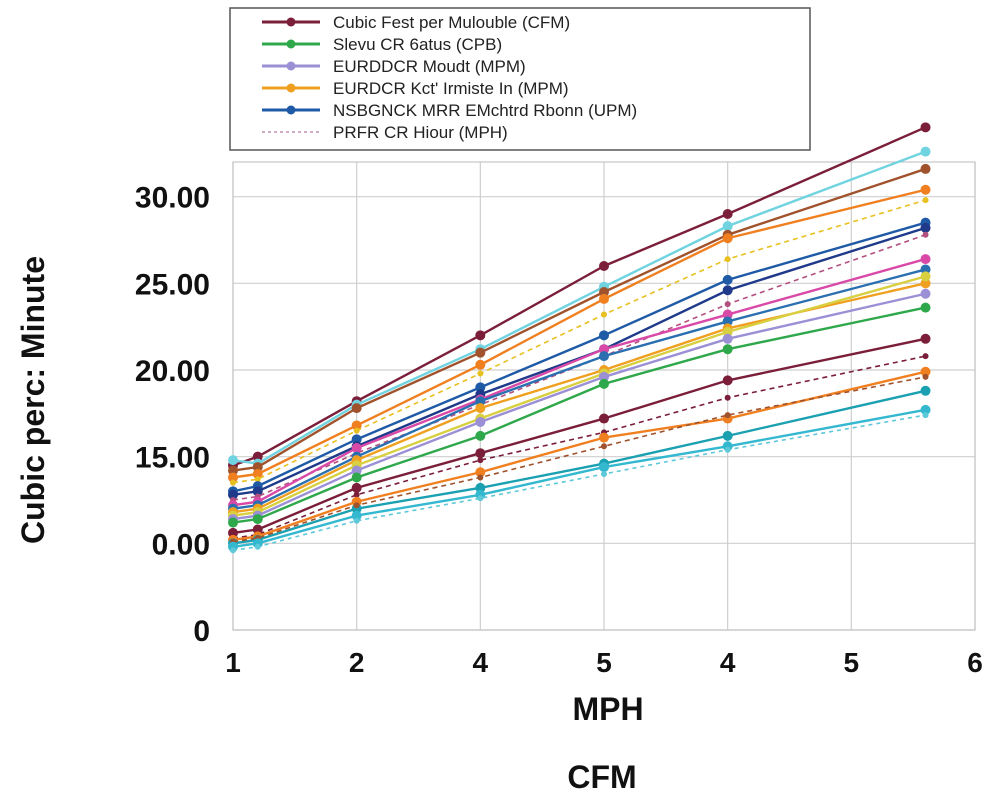 The height and width of the screenshot is (800, 1000). I want to click on x-tick-label: 2, so click(357, 662).